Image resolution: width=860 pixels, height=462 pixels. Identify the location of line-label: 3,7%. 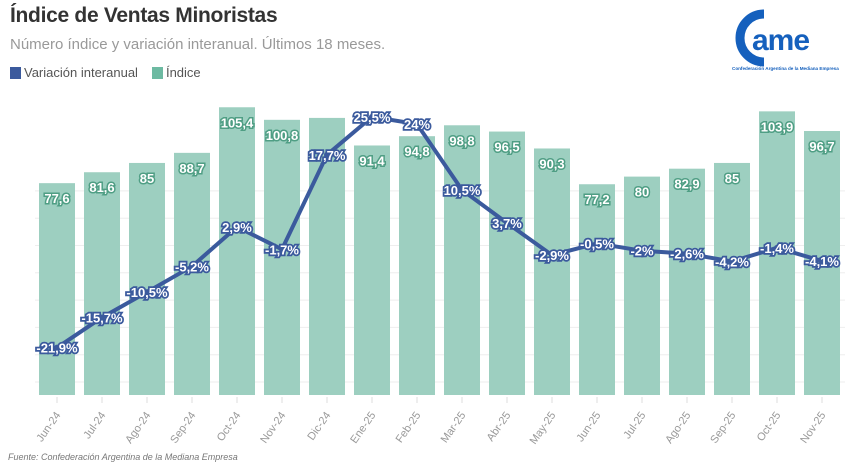
(507, 223).